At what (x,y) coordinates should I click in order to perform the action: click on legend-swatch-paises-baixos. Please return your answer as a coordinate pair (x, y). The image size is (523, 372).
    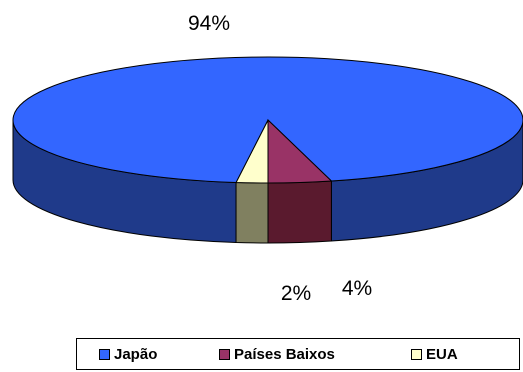
    Looking at the image, I should click on (224, 354).